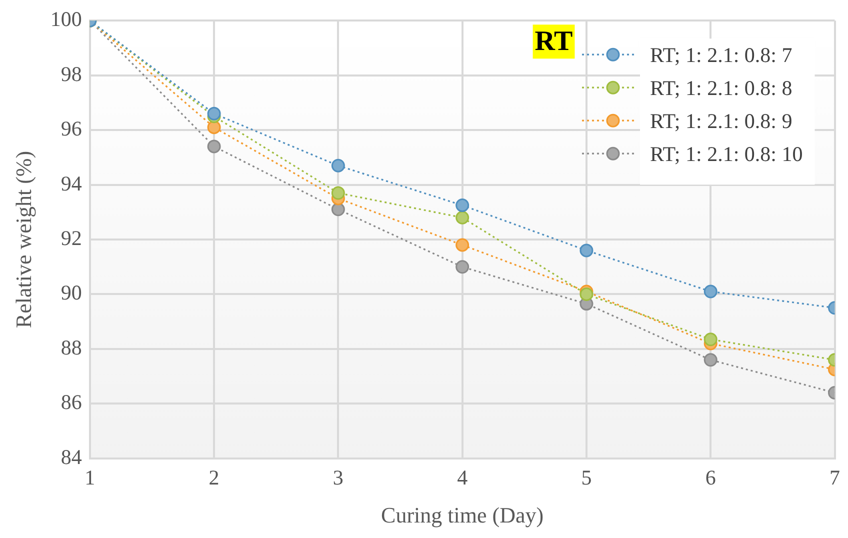 This screenshot has width=848, height=538. What do you see at coordinates (338, 478) in the screenshot?
I see `x-tick-label: 3` at bounding box center [338, 478].